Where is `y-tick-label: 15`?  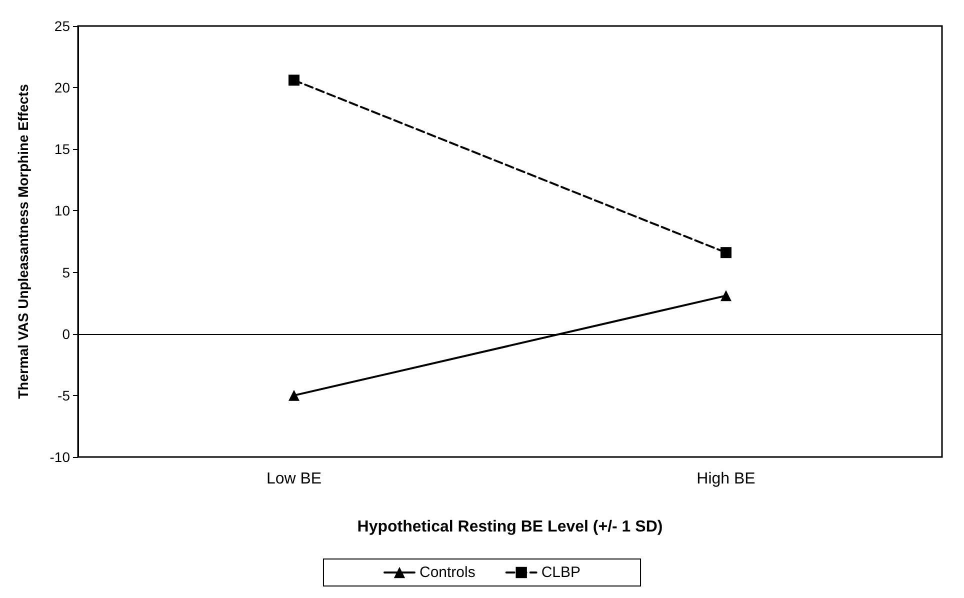 y-tick-label: 15 is located at coordinates (62, 149).